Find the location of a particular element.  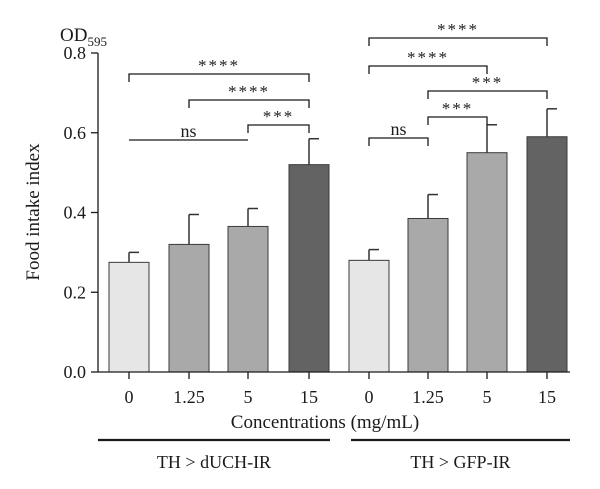

x-axis-label: Concentrations (mg/mL) is located at coordinates (325, 422).